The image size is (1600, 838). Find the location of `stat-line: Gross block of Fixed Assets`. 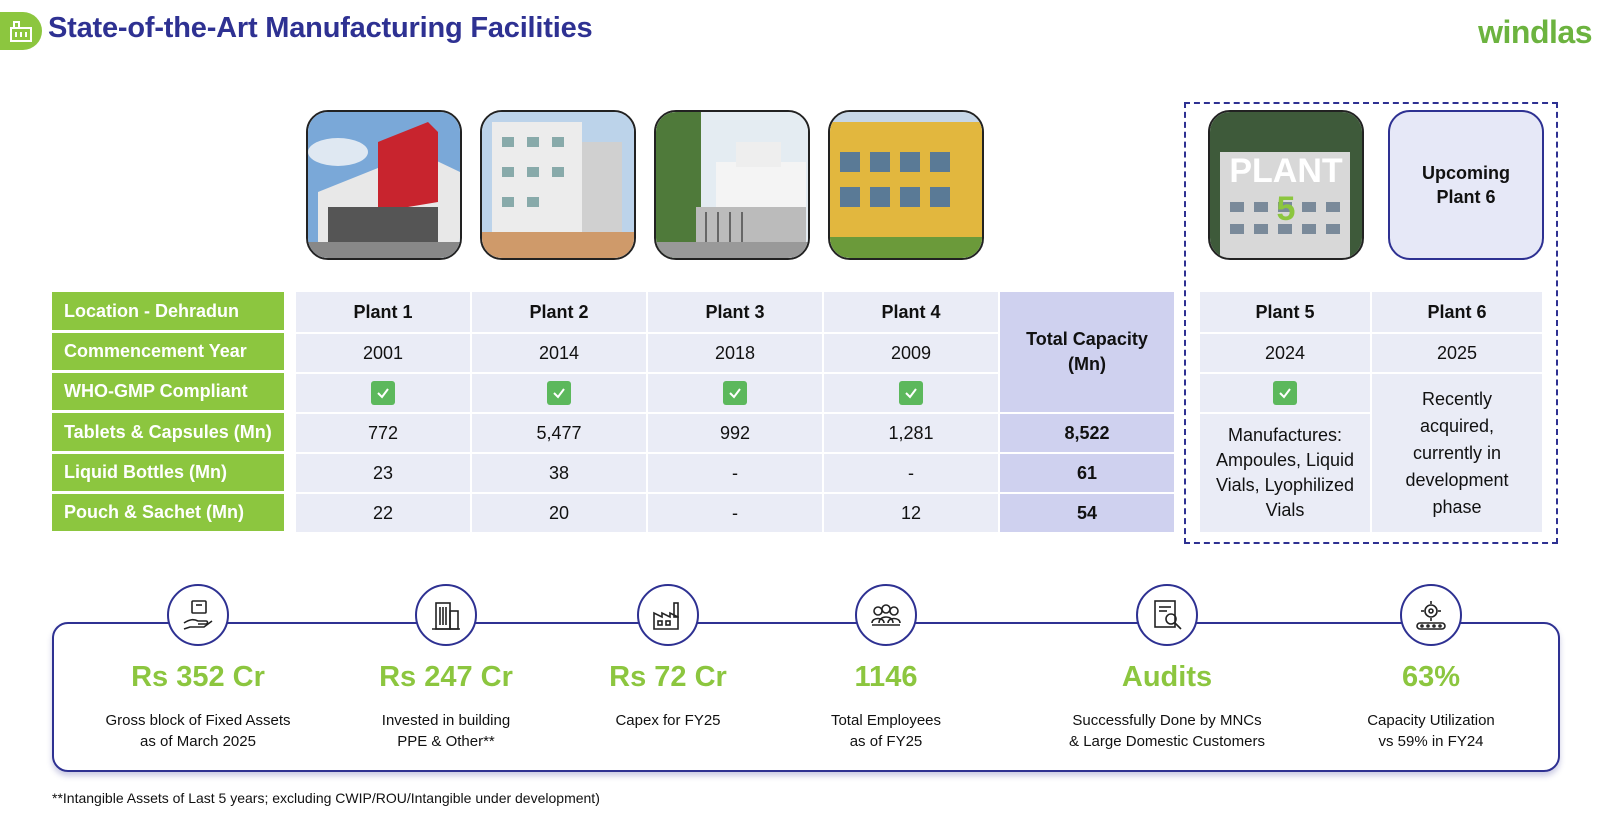

stat-line: Gross block of Fixed Assets is located at coordinates (198, 720).